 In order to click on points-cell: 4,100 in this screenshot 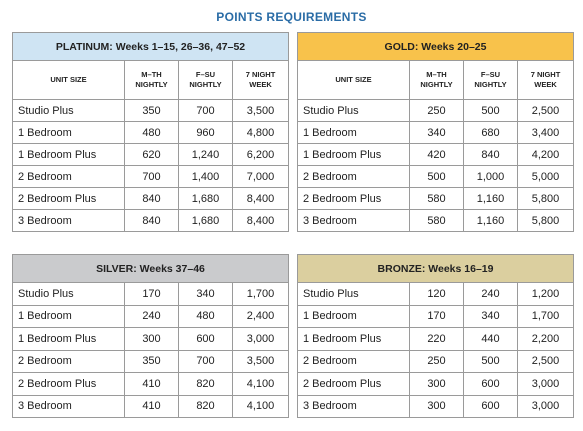, I will do `click(260, 384)`.